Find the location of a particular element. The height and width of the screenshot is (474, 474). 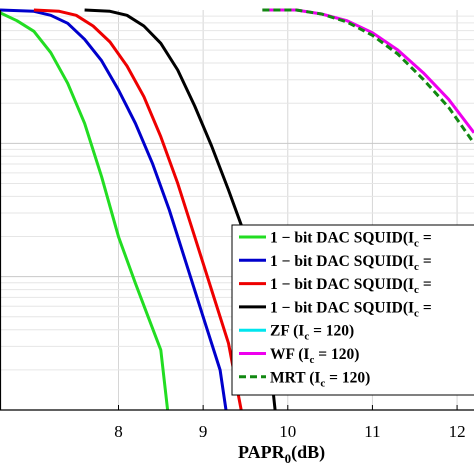

legend-label-4: 1 − bit DAC SQUID(Ic = is located at coordinates (351, 309).